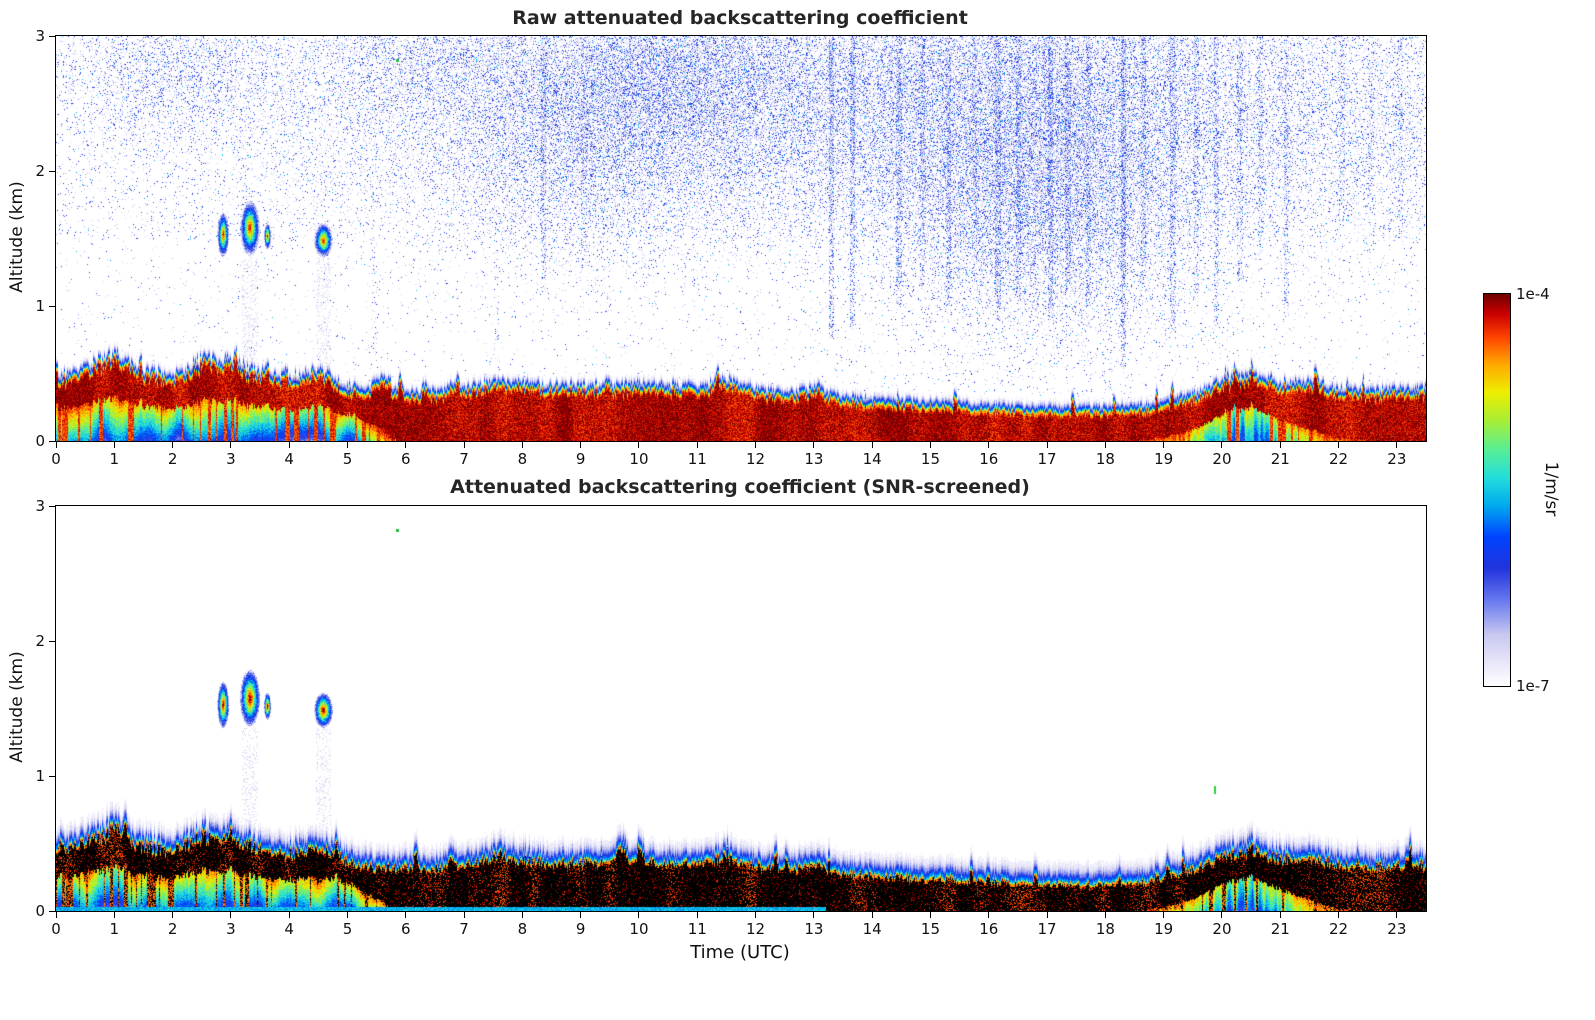  Describe the element at coordinates (56, 459) in the screenshot. I see `x-tick-label: 0` at that location.